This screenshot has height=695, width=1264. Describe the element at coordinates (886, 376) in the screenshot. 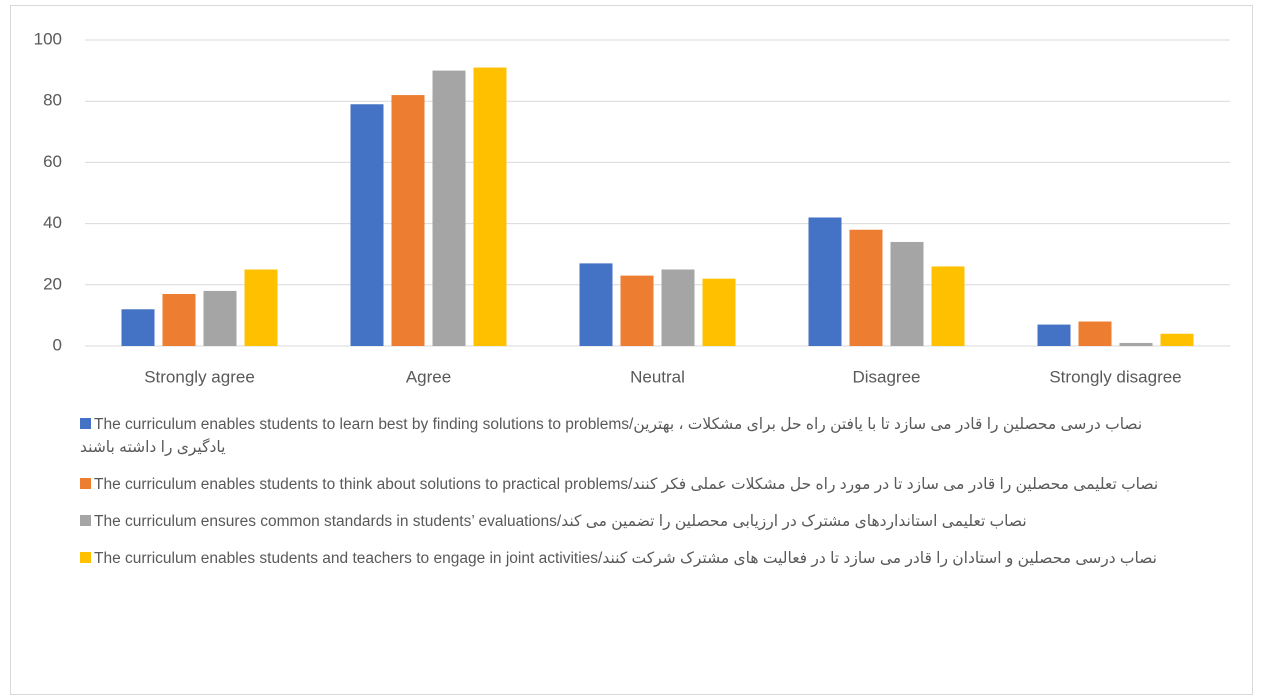

I see `x-tick-label: Disagree` at that location.